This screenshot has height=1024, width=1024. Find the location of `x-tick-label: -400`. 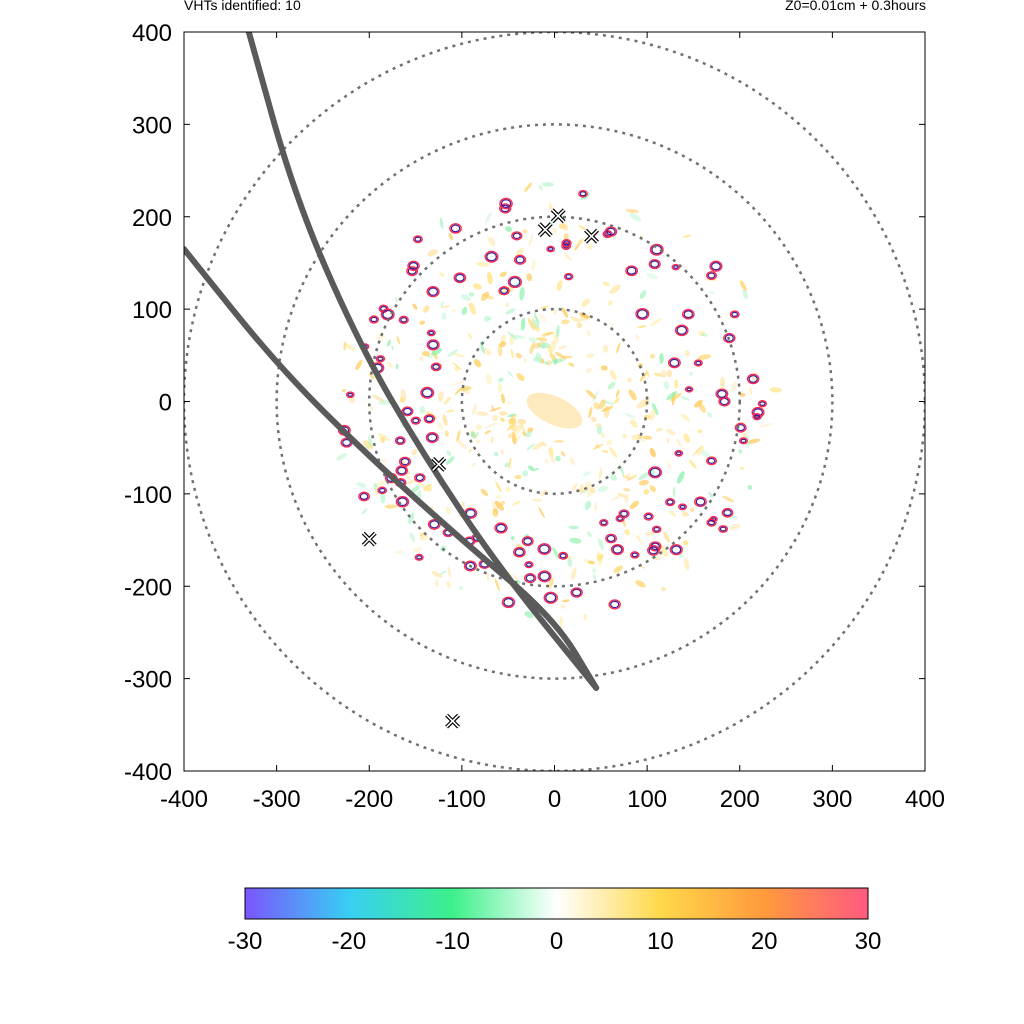

x-tick-label: -400 is located at coordinates (184, 799).